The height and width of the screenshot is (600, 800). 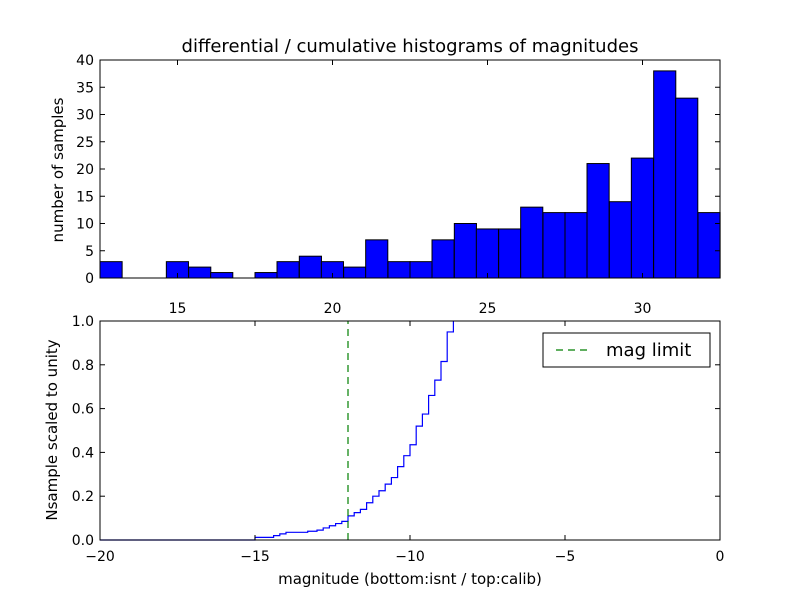 What do you see at coordinates (83, 541) in the screenshot?
I see `bottom-y-tick-label: 0.0` at bounding box center [83, 541].